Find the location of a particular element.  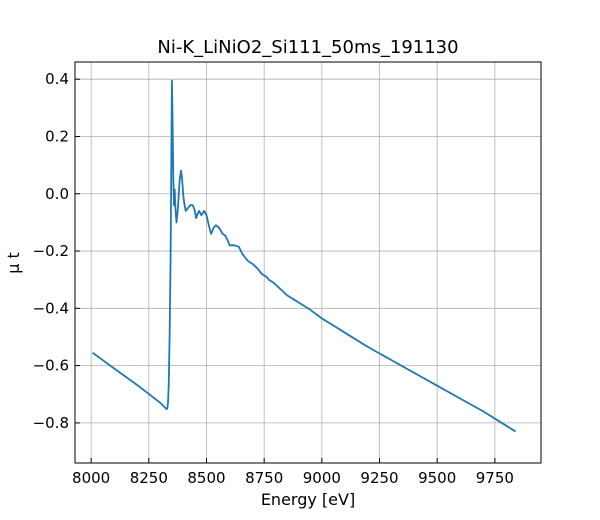

y-tick-label: −0.4 is located at coordinates (51, 308).